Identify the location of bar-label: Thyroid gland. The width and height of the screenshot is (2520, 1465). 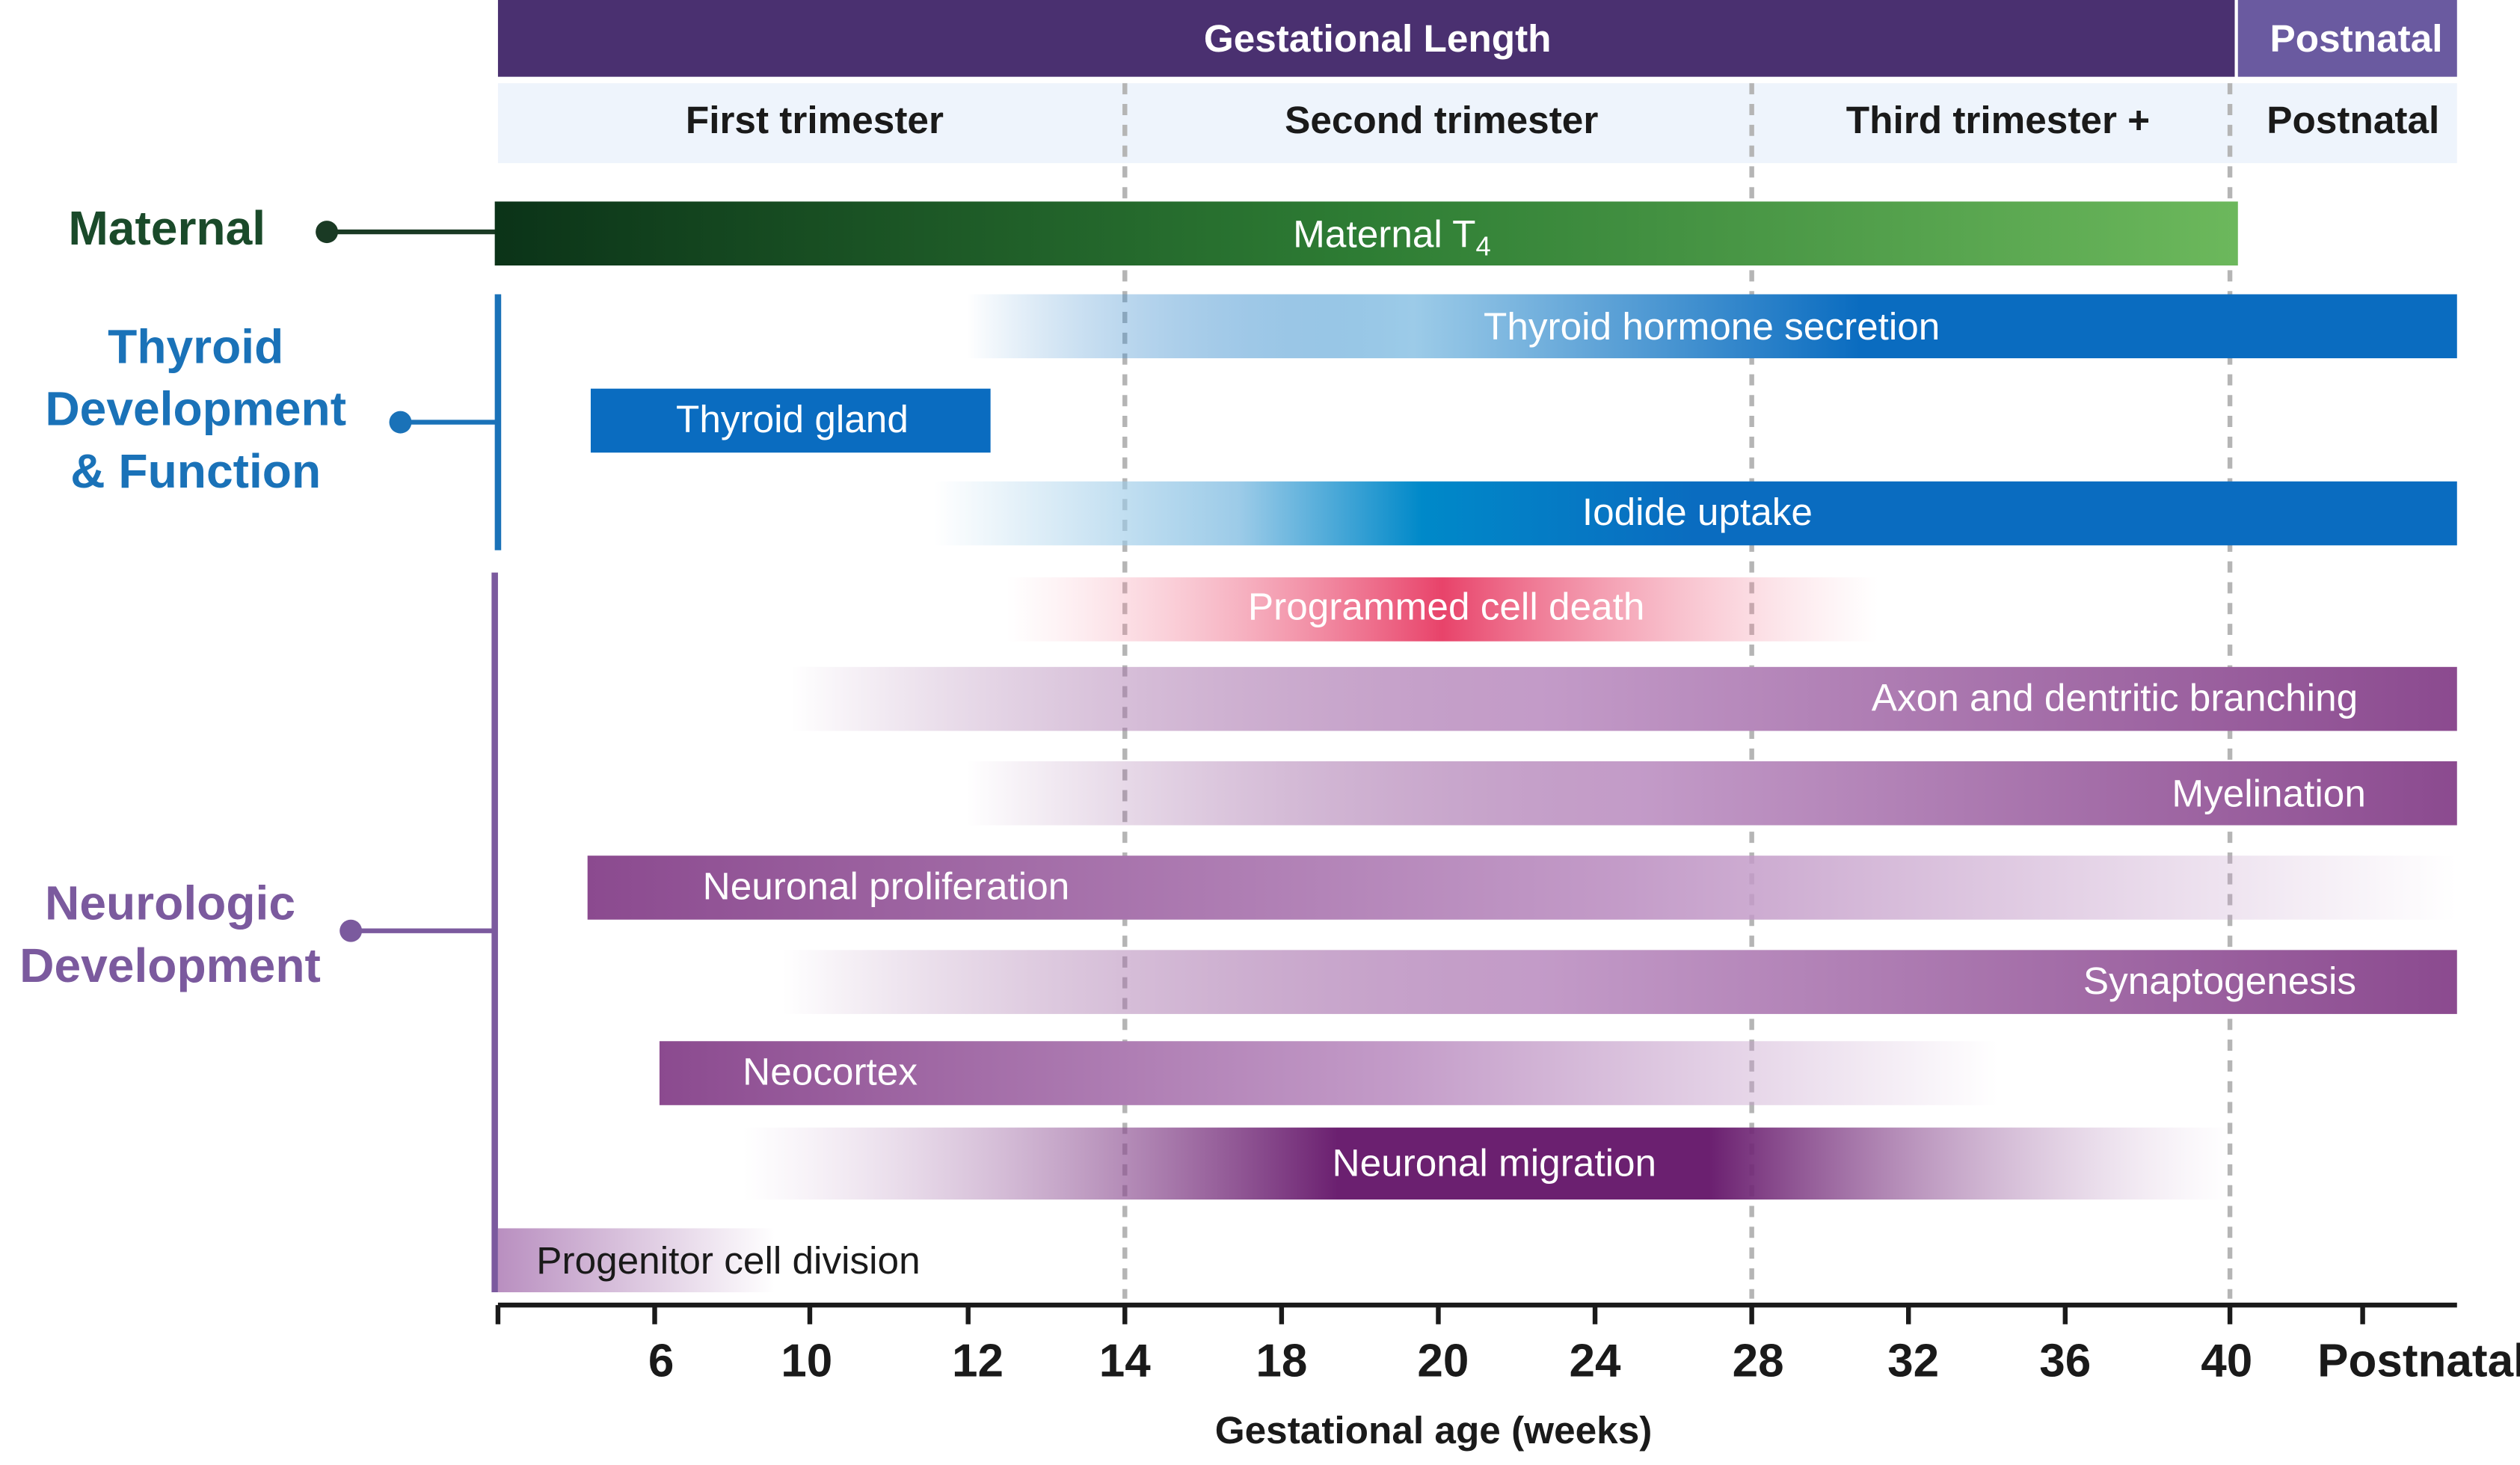
(792, 419).